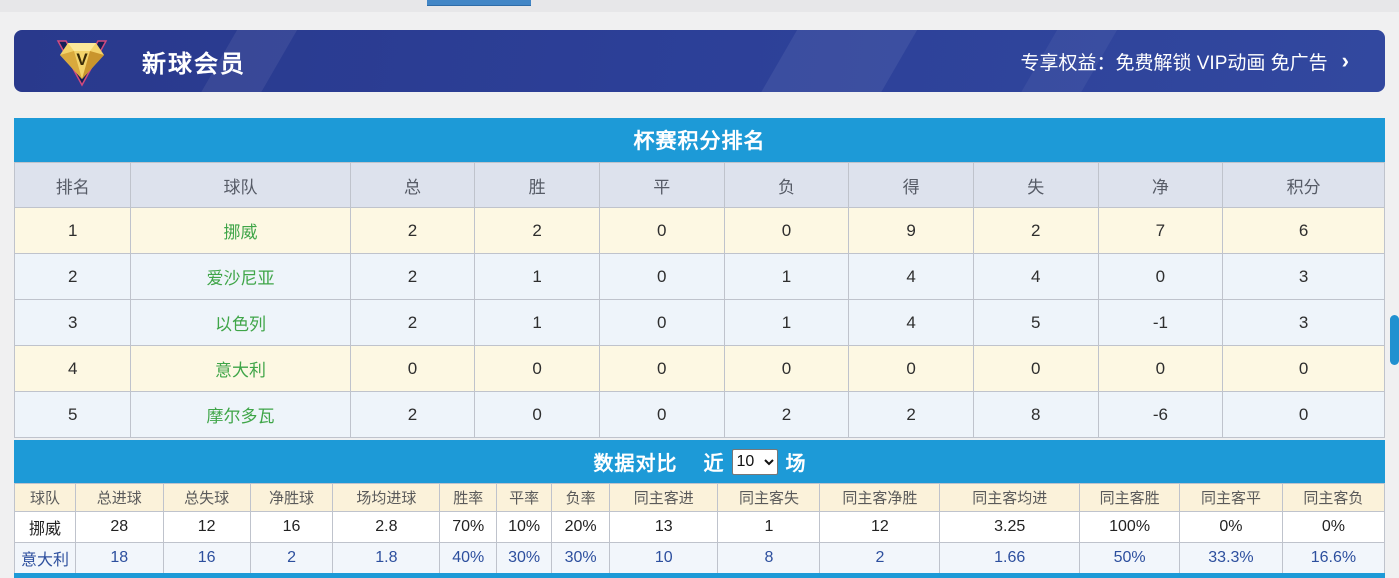 The width and height of the screenshot is (1399, 578). Describe the element at coordinates (713, 464) in the screenshot. I see `range-prefix-label: 近` at that location.